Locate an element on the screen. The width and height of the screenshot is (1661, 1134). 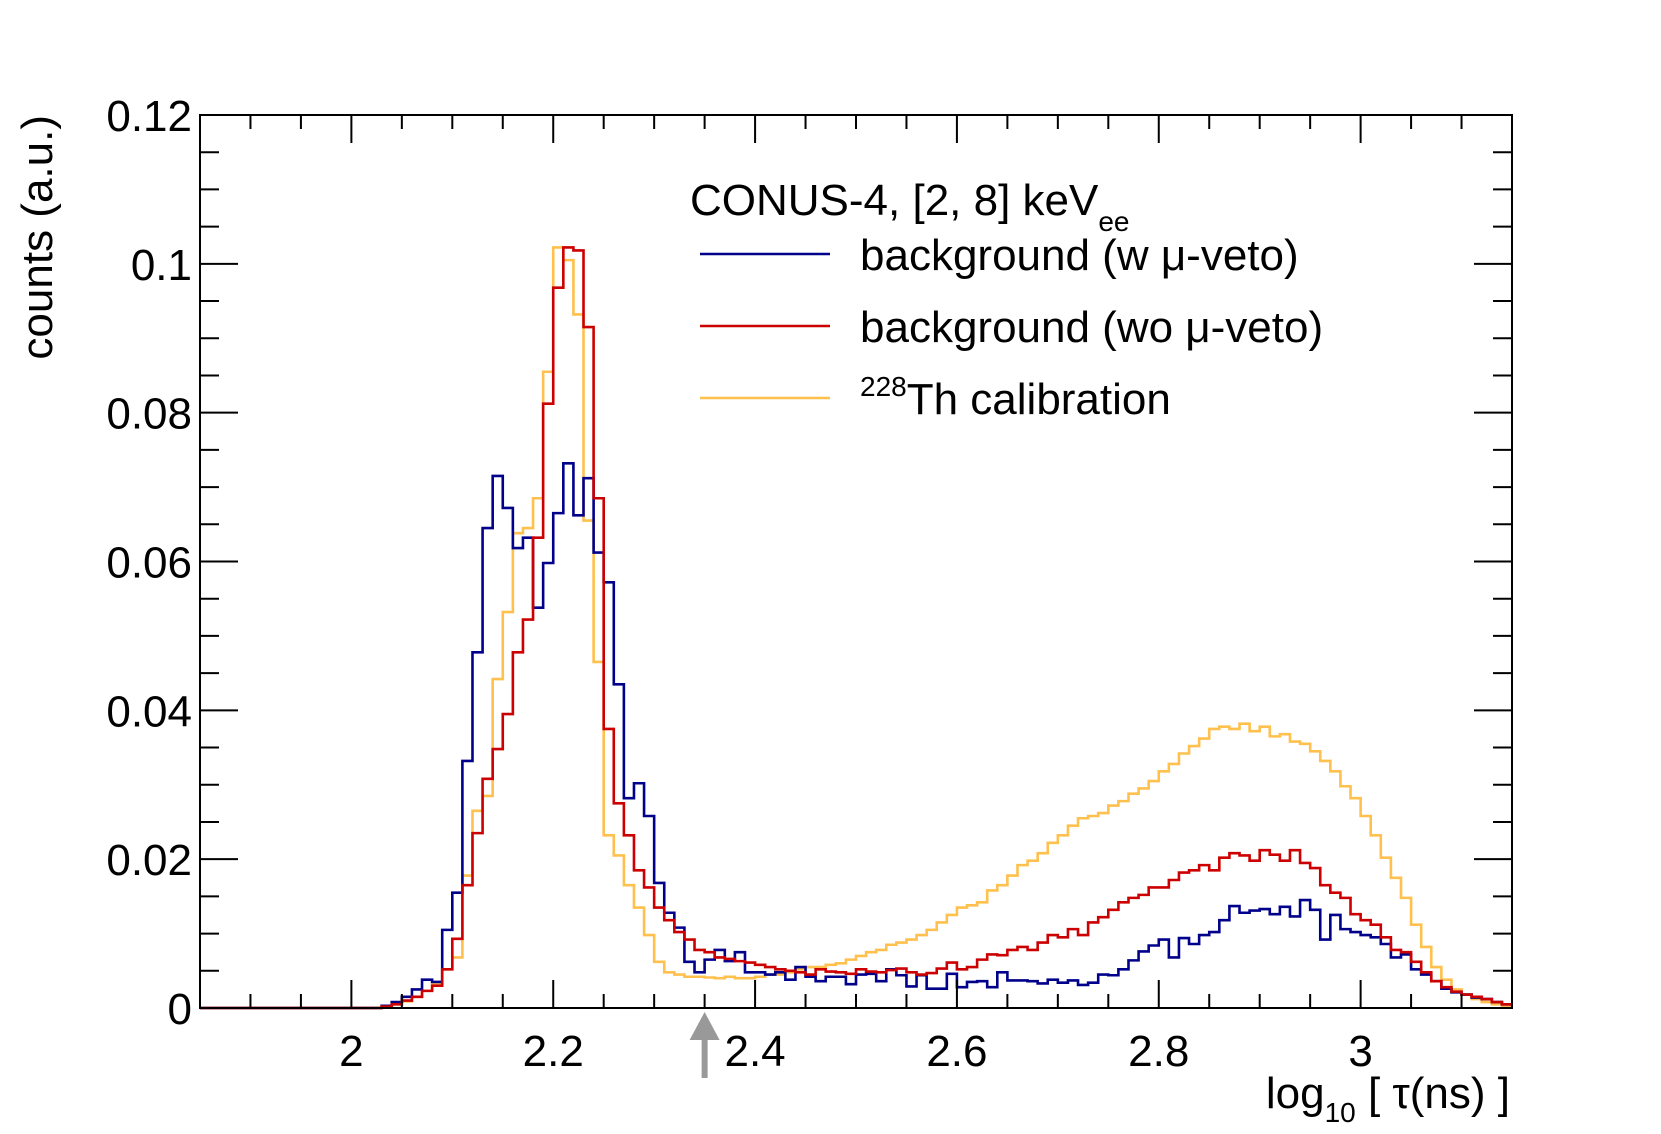
legend-title-sub: ee is located at coordinates (1113, 221).